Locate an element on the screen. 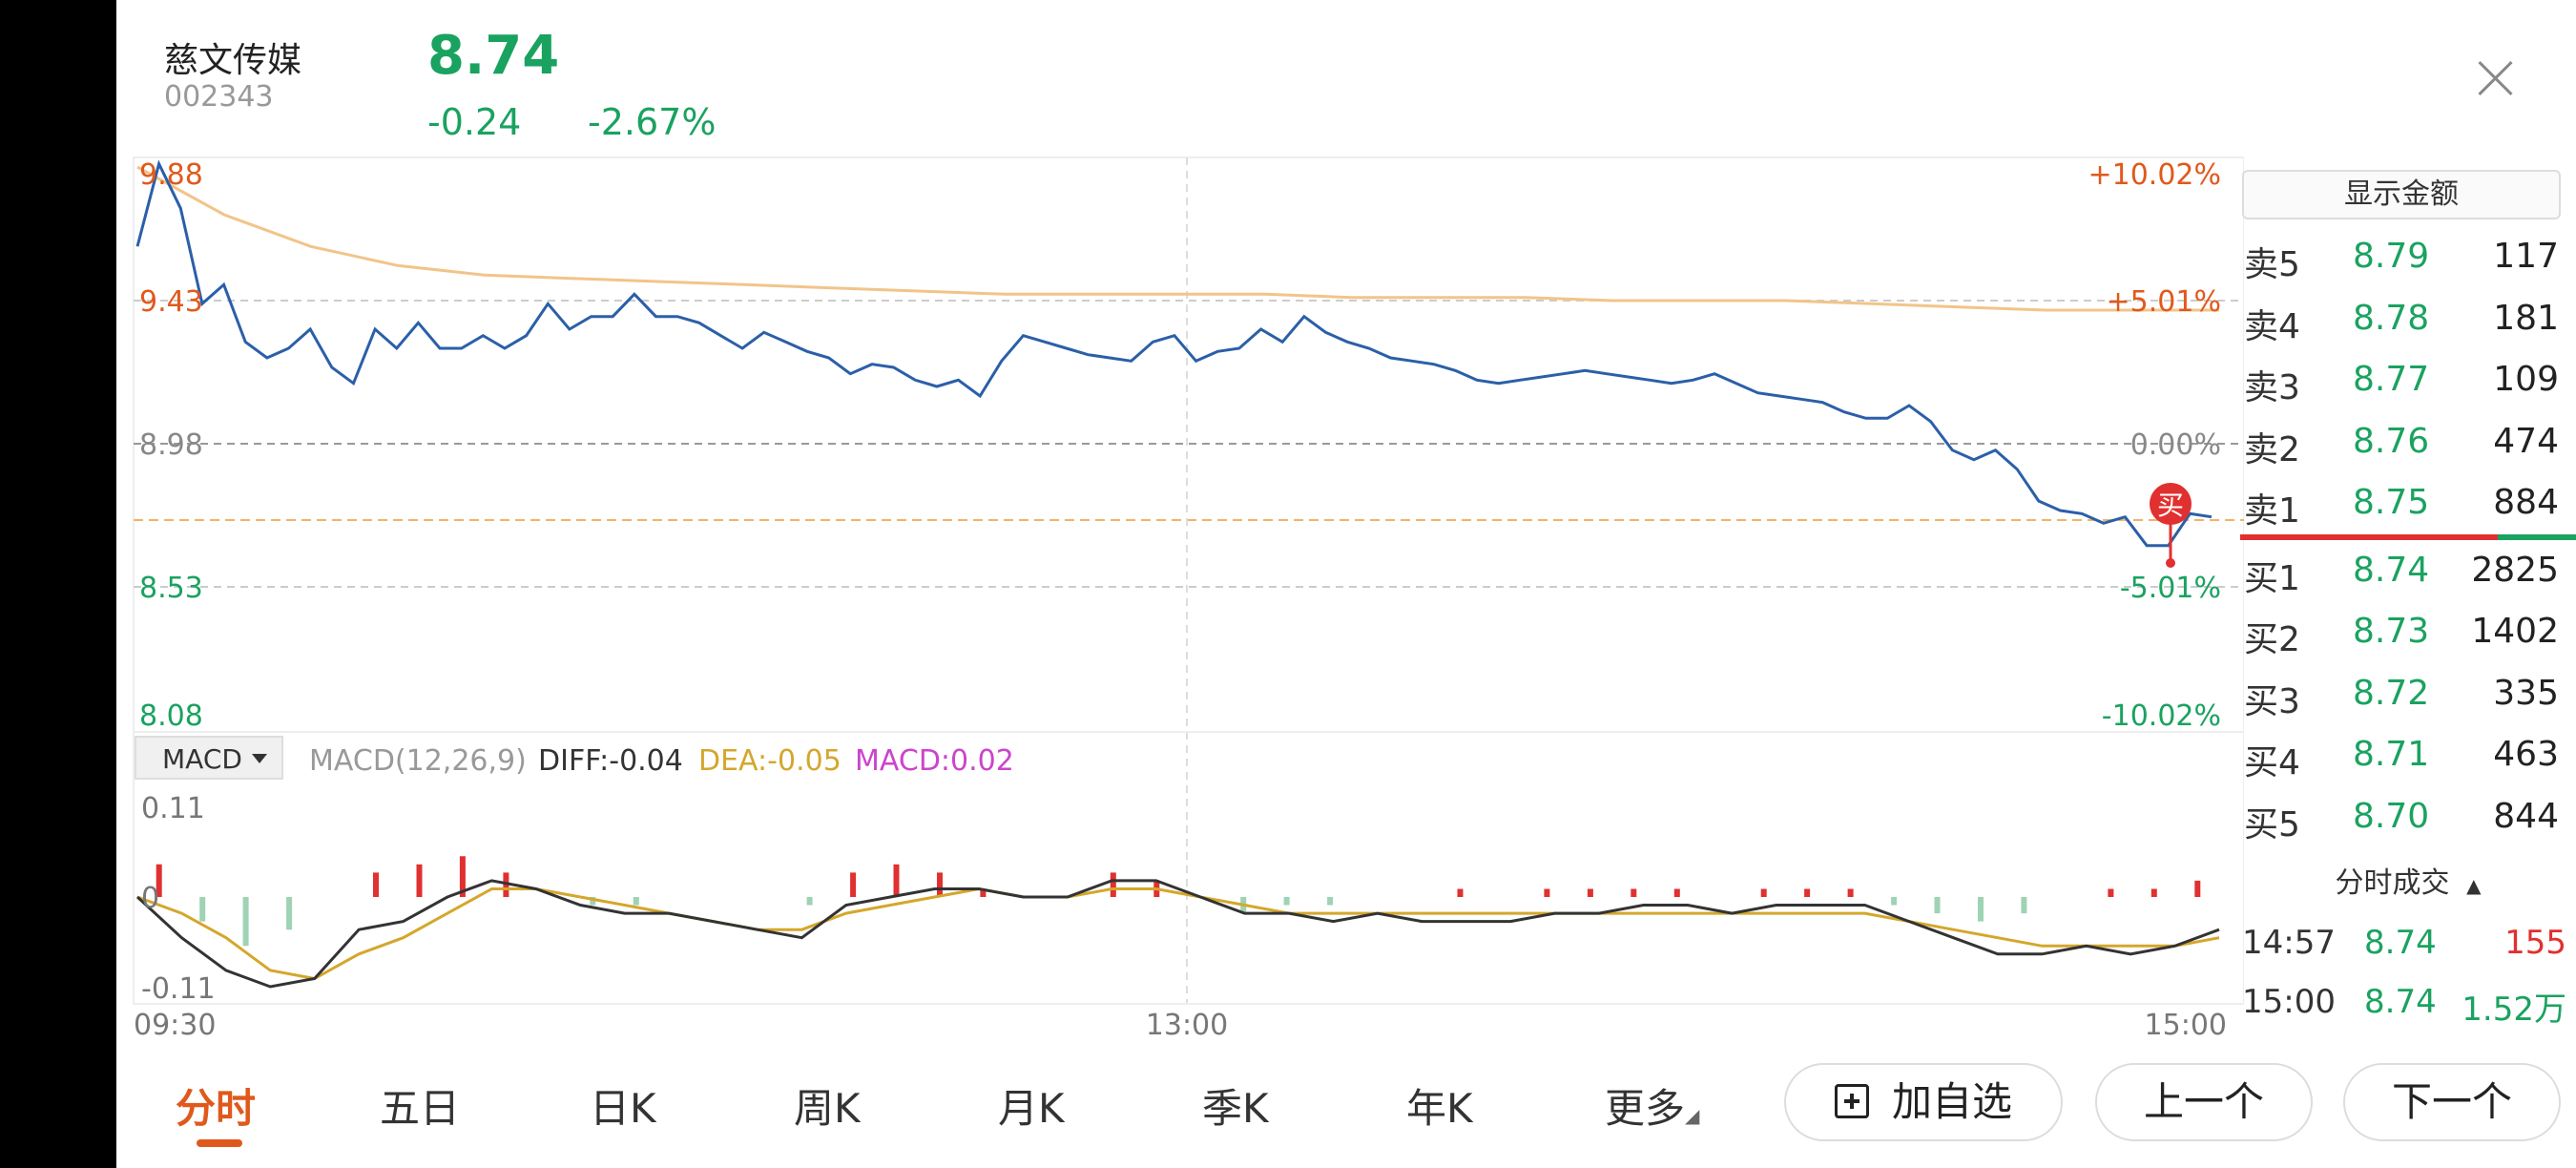 The width and height of the screenshot is (2576, 1168). tab-daily-k: 日K is located at coordinates (623, 1108).